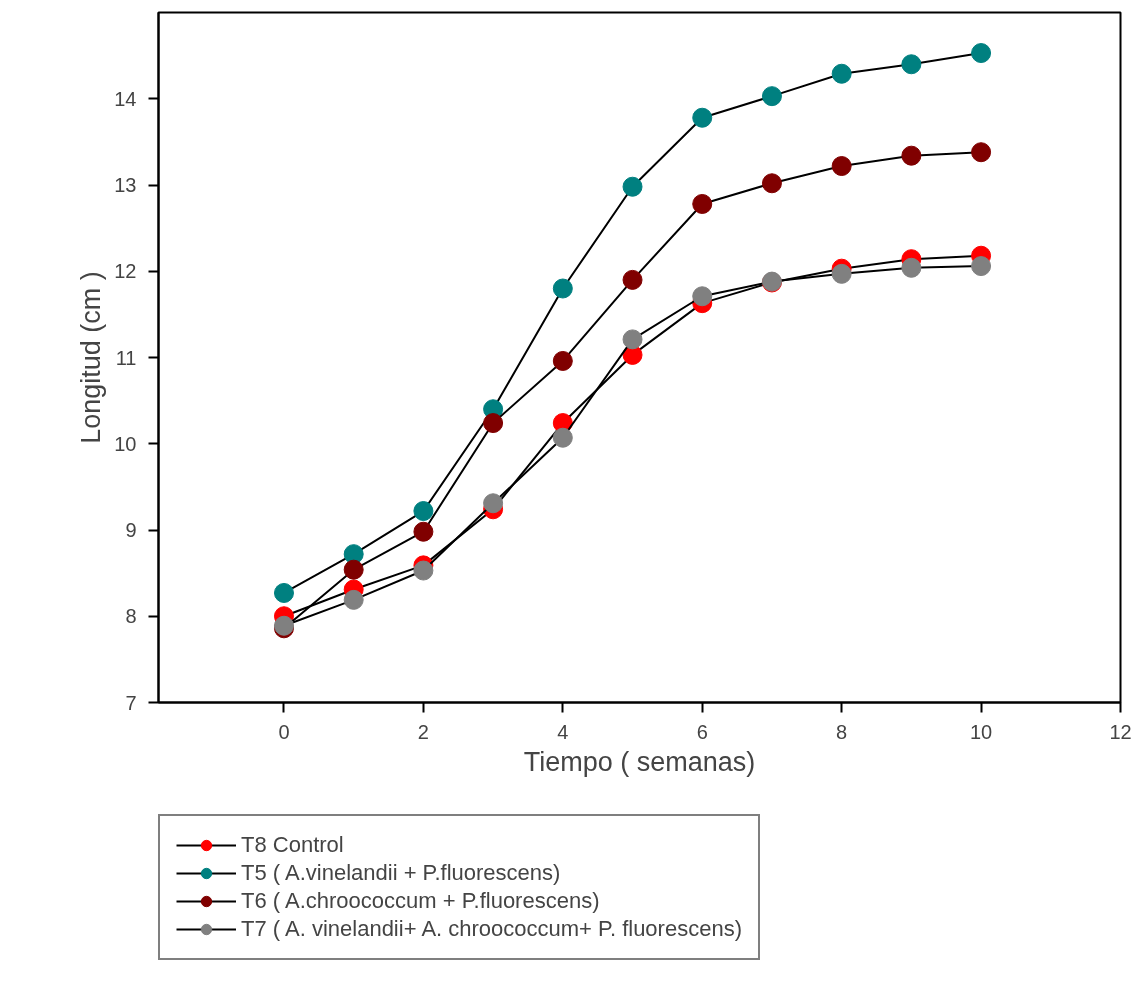 The image size is (1140, 985). What do you see at coordinates (401, 873) in the screenshot?
I see `legend-label: T5 ( A.vinelandii + P.fluorescens)` at bounding box center [401, 873].